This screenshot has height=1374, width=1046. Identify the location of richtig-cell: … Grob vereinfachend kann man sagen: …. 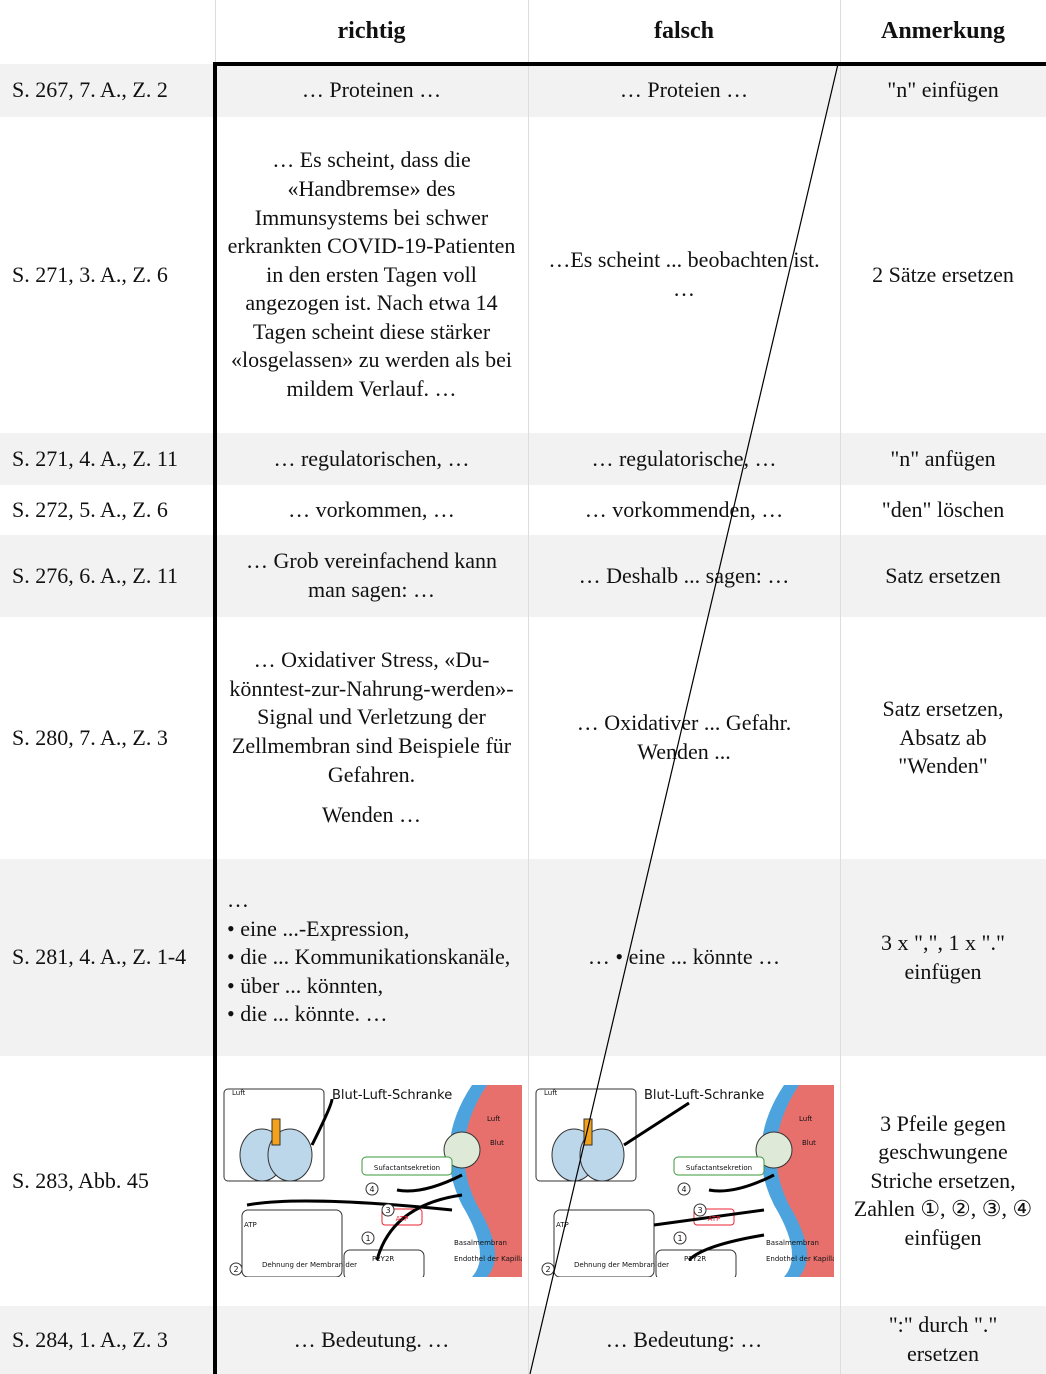
(371, 576).